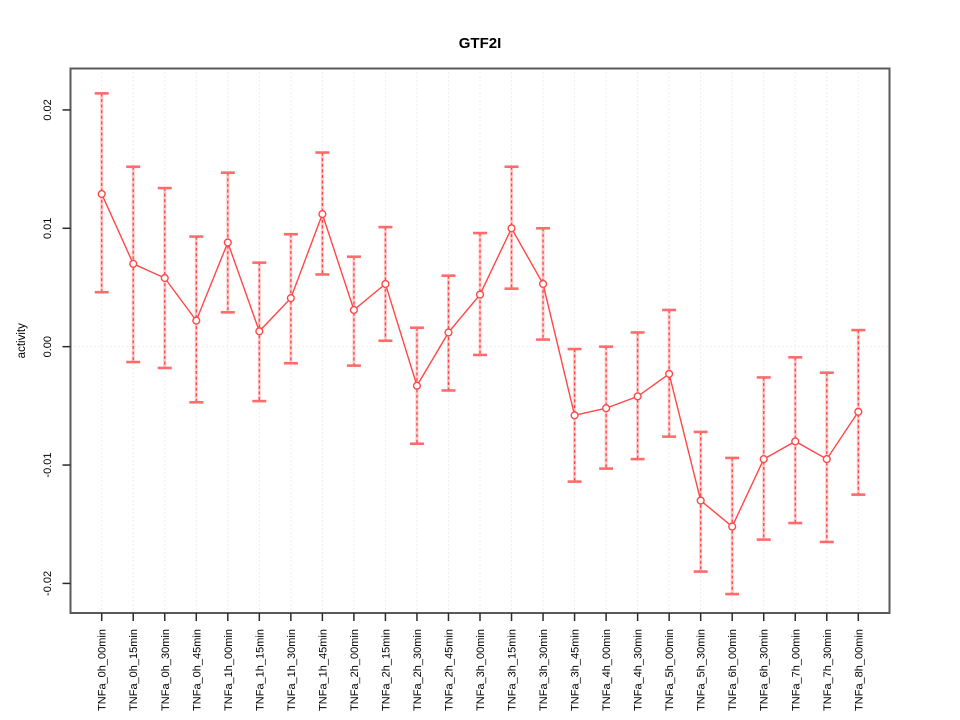 Image resolution: width=960 pixels, height=720 pixels. I want to click on y-tick-label: -0.01, so click(48, 464).